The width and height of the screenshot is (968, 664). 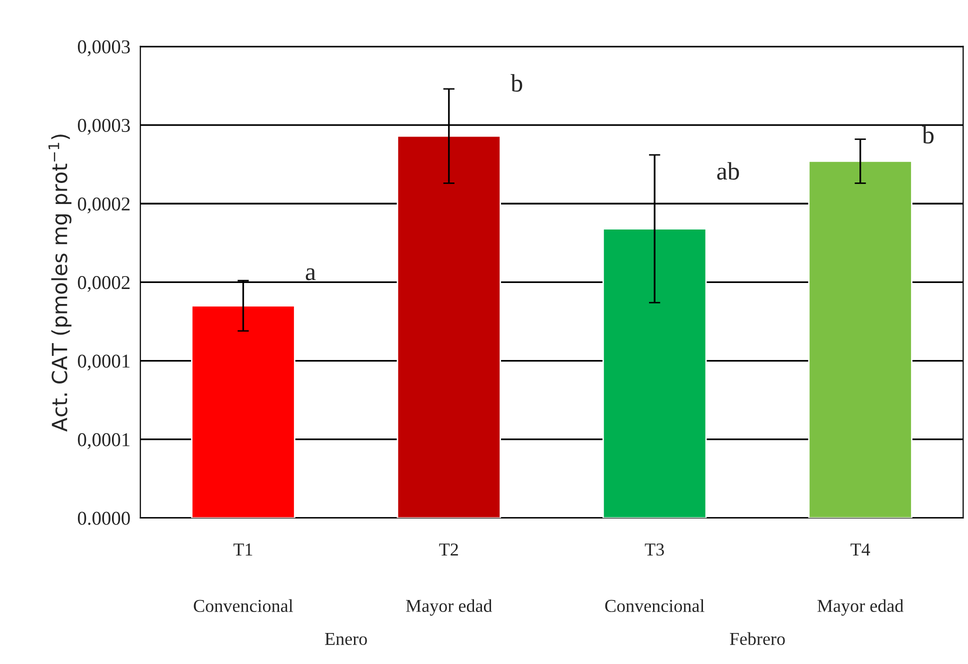 I want to click on text: Febrero, so click(x=757, y=639).